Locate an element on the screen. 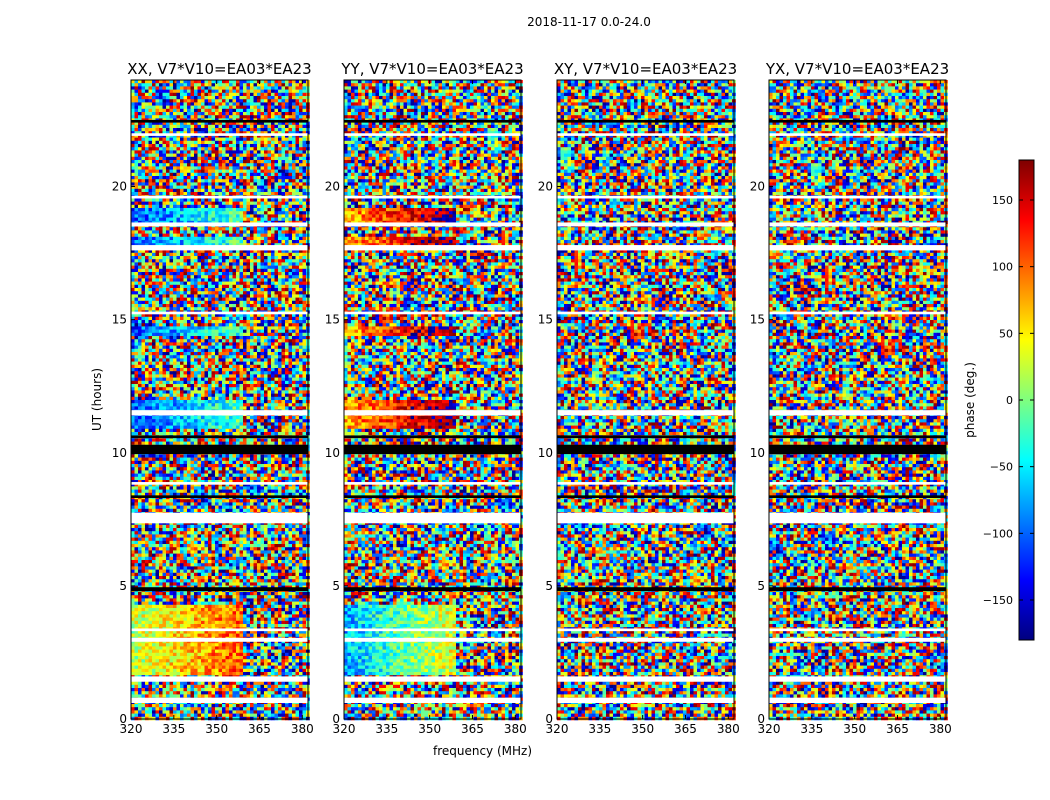 Image resolution: width=1050 pixels, height=800 pixels. colorbar: −150 −100 −50 0 50 100 150 phase (deg.) is located at coordinates (999, 400).